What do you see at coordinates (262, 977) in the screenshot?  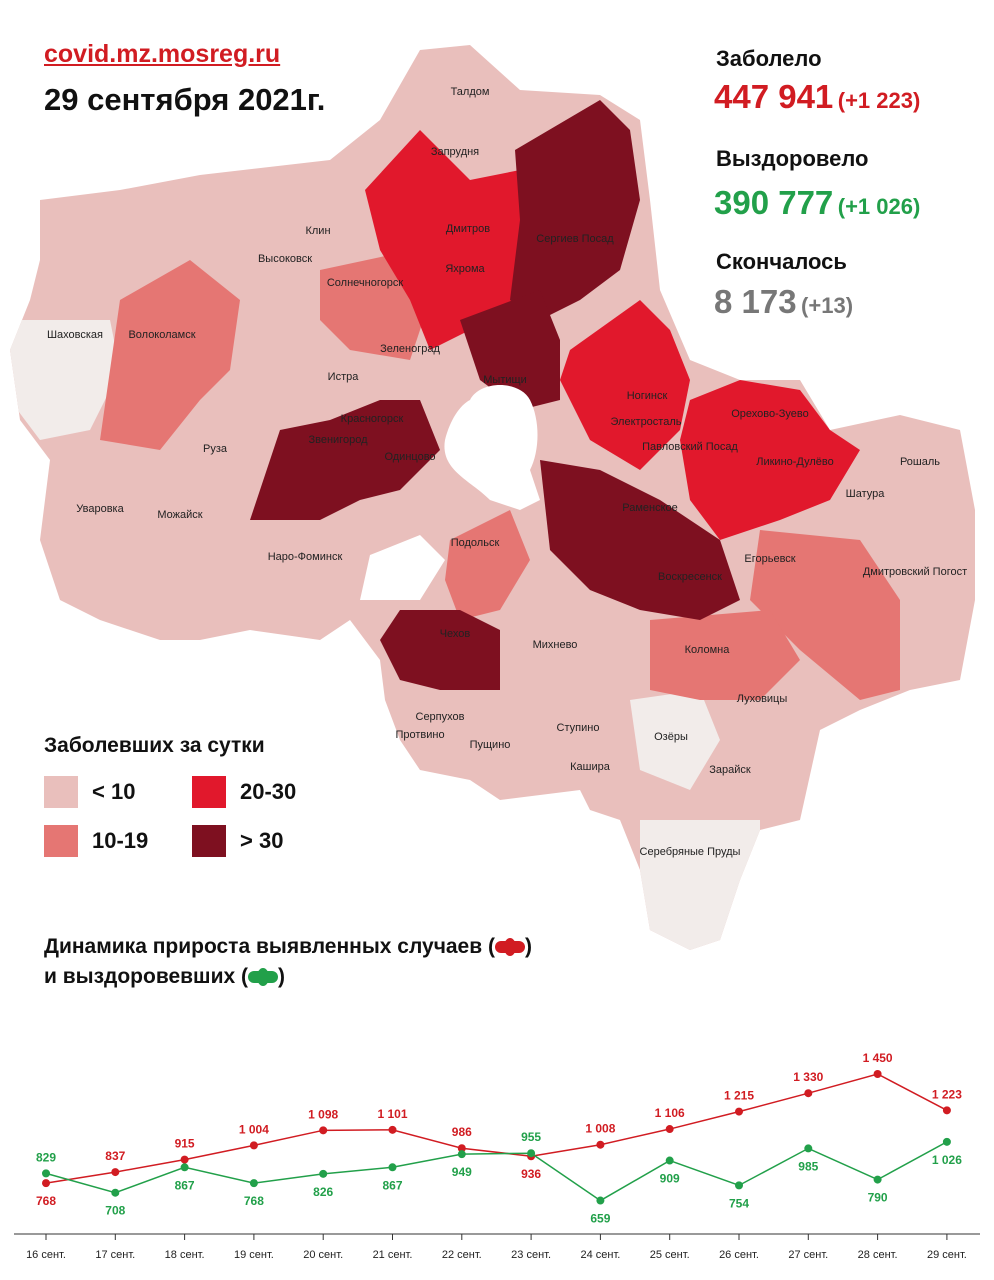 I see `green-series-marker-icon` at bounding box center [262, 977].